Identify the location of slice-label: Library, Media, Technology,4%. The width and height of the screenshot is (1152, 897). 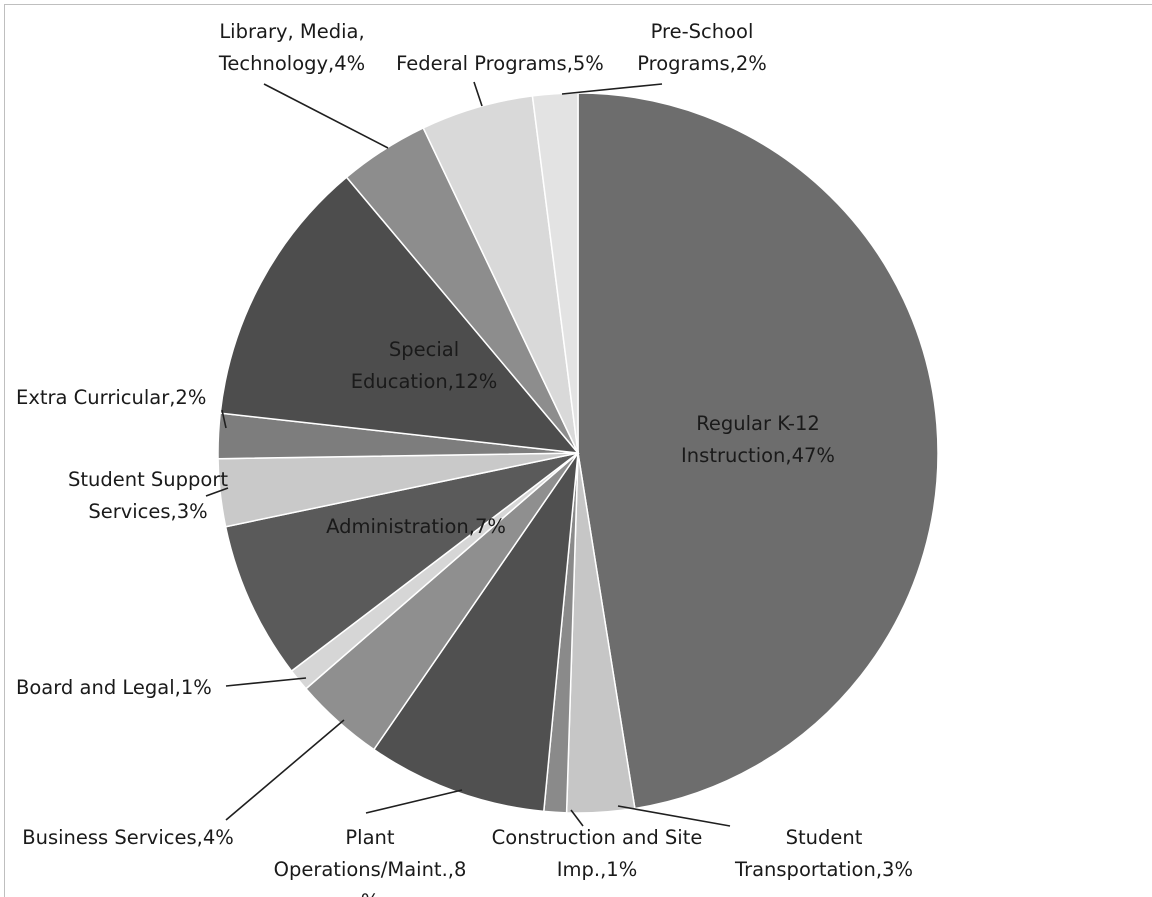
(291, 47).